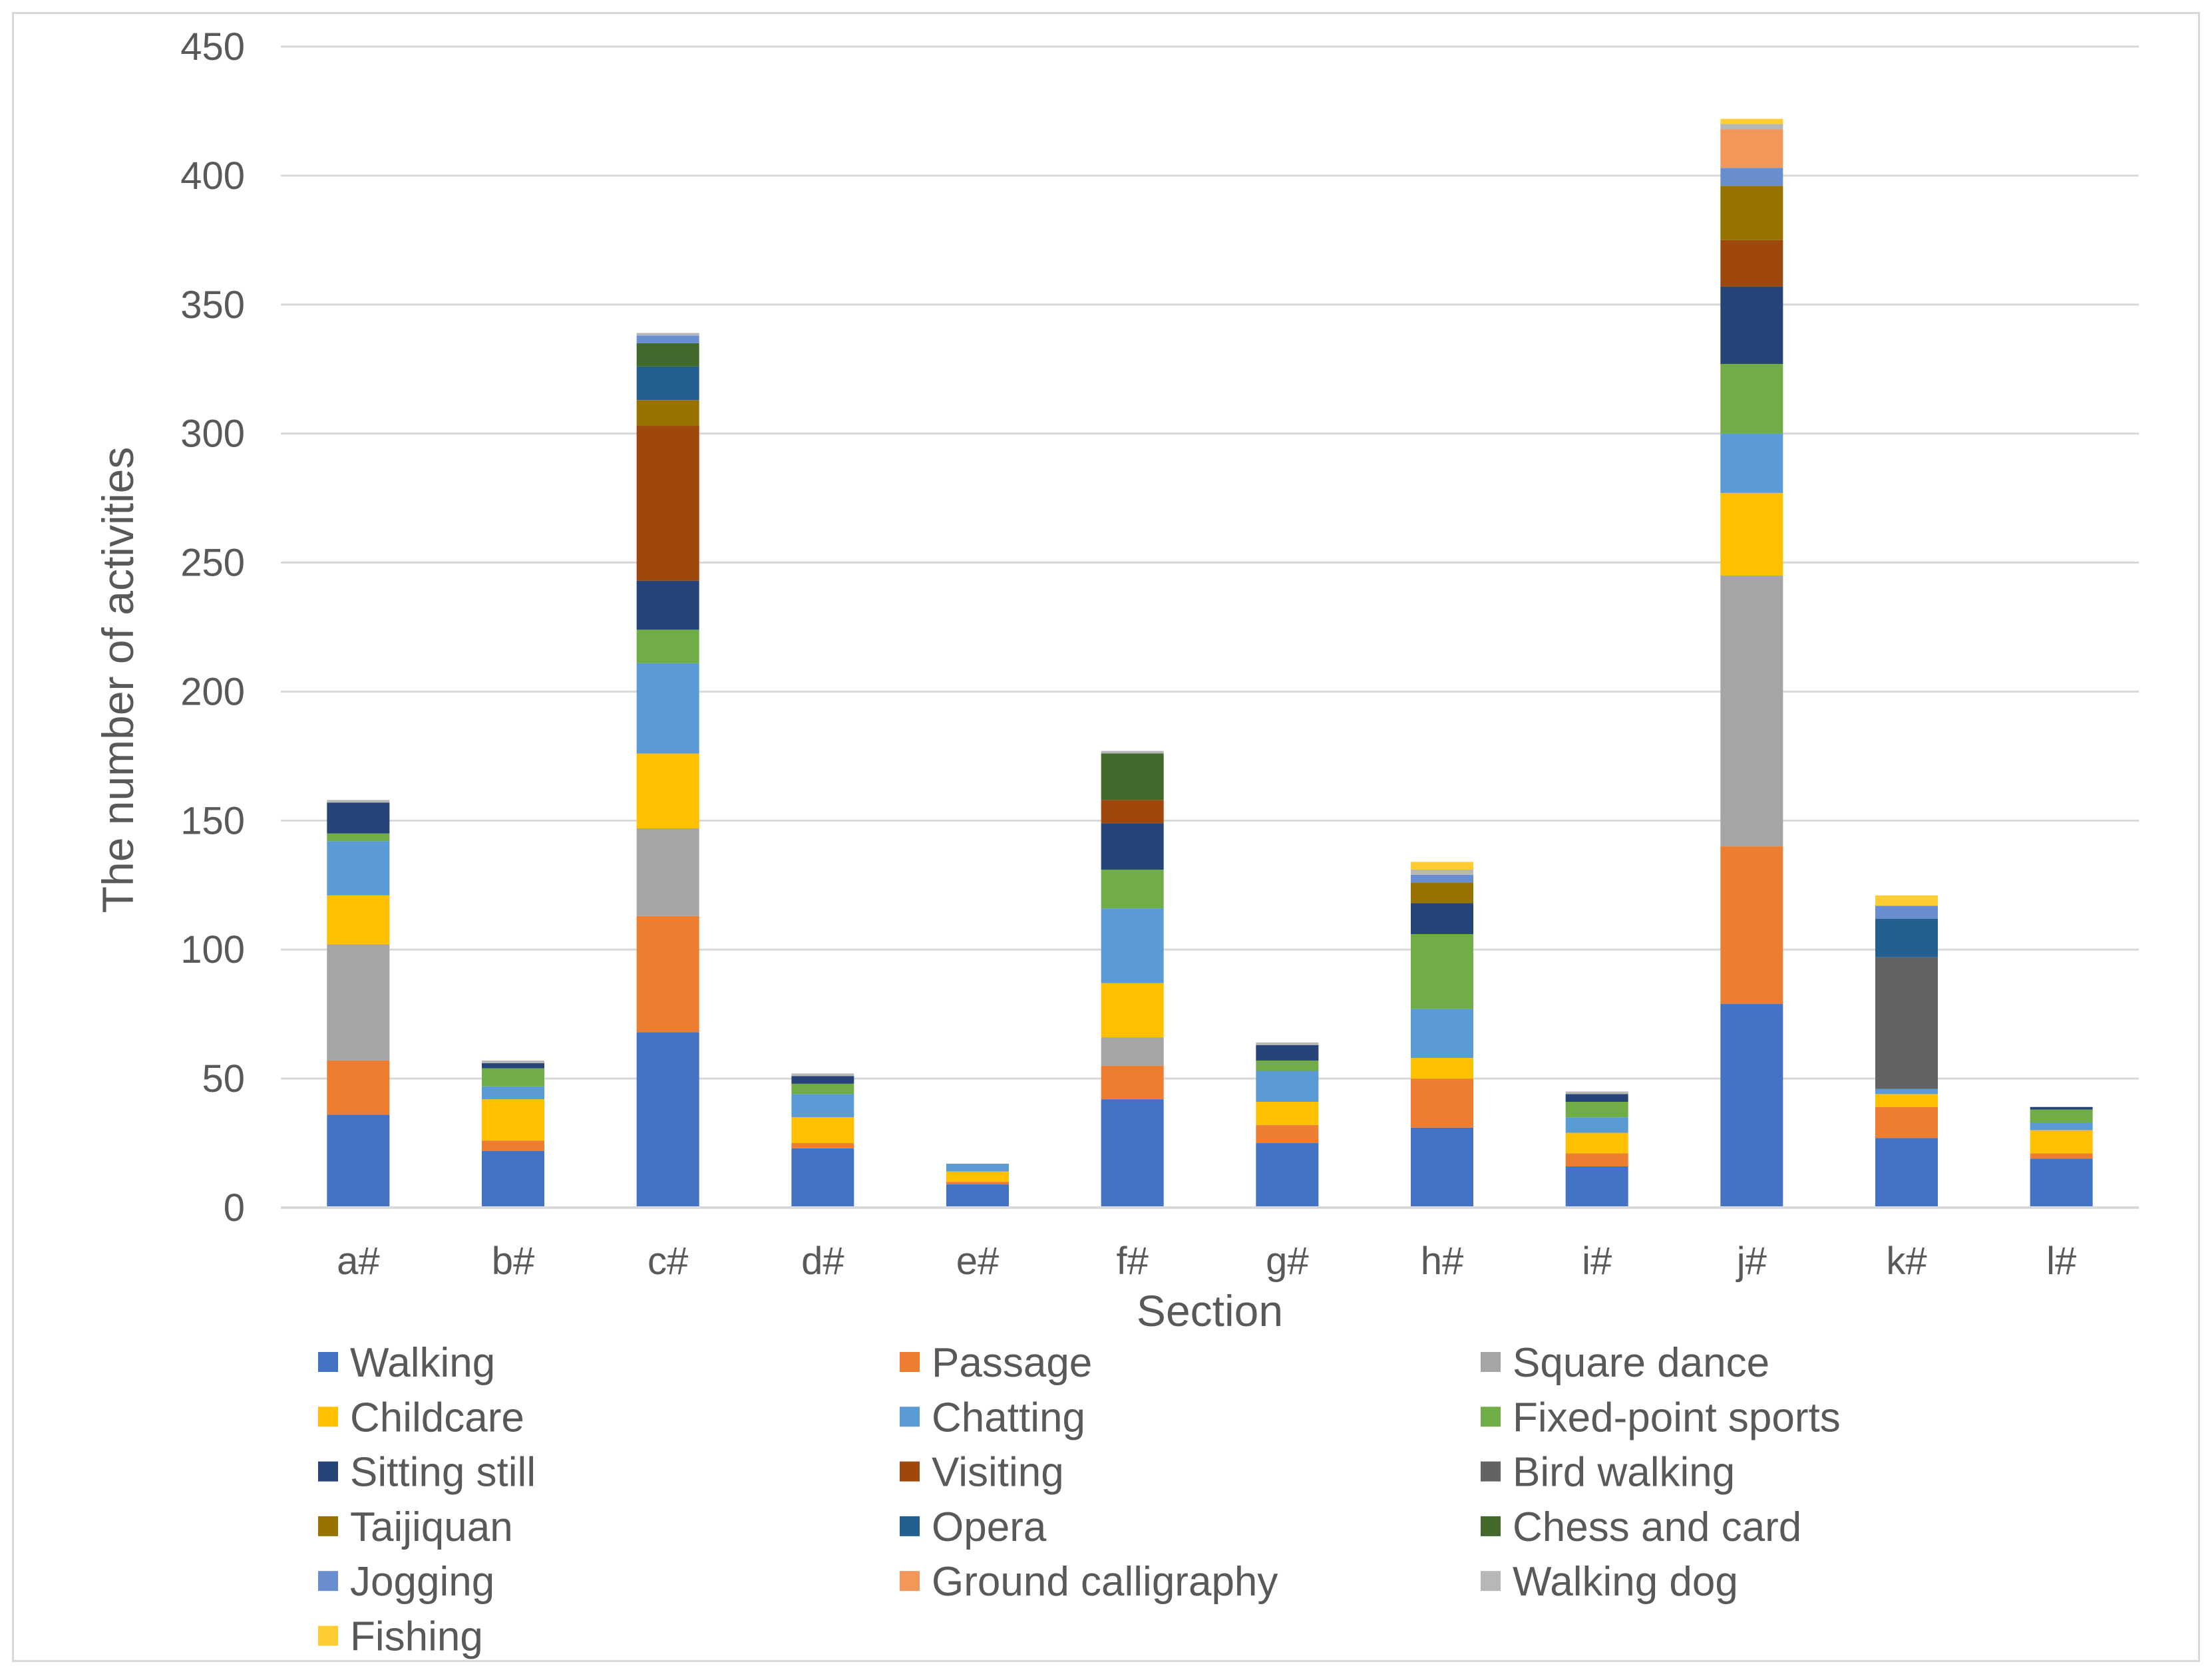 The width and height of the screenshot is (2212, 1674). Describe the element at coordinates (2061, 1261) in the screenshot. I see `x-tick-label: l#` at that location.